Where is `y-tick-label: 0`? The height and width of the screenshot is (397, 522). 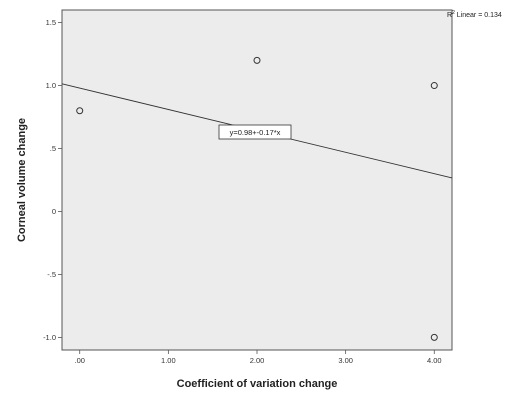 y-tick-label: 0 is located at coordinates (54, 211).